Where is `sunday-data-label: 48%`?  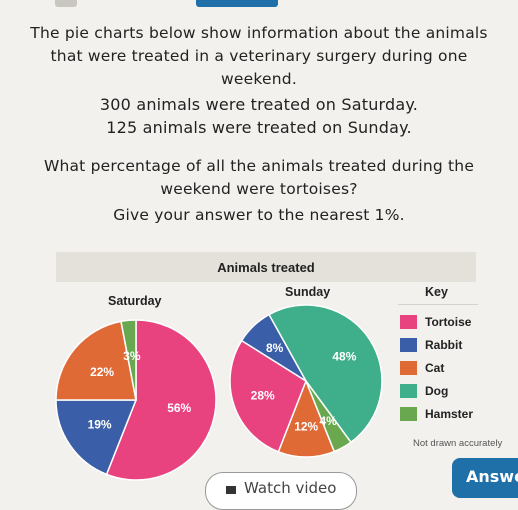 sunday-data-label: 48% is located at coordinates (344, 356).